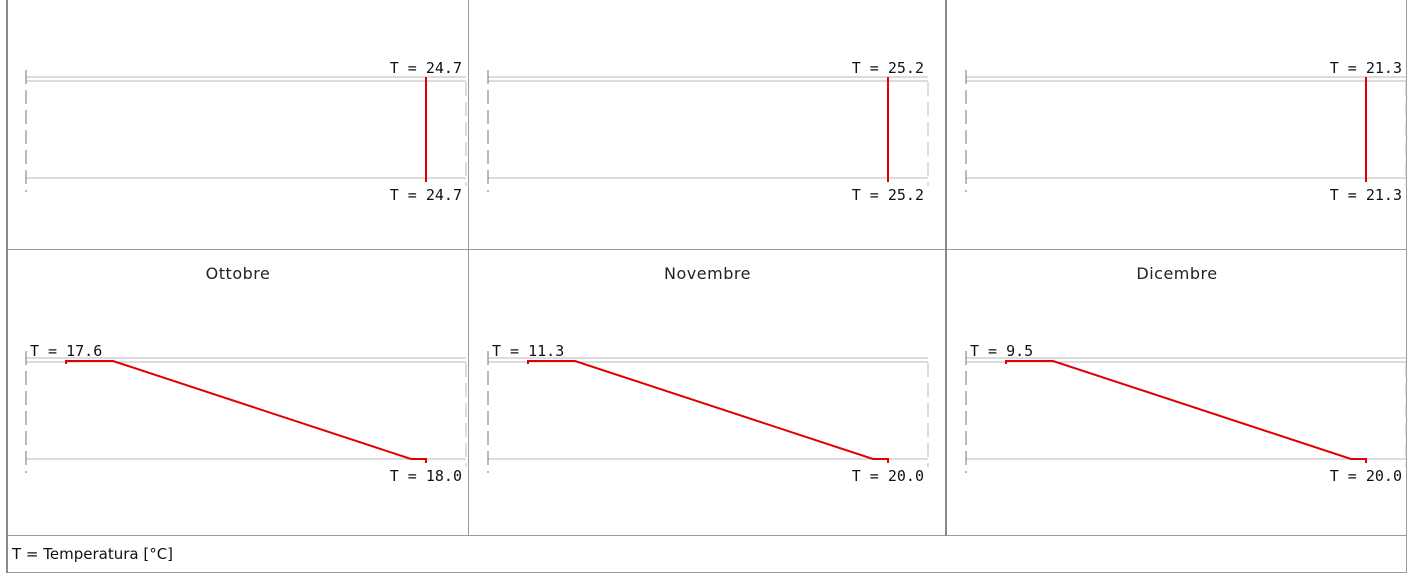 Image resolution: width=1414 pixels, height=573 pixels. What do you see at coordinates (1001, 351) in the screenshot?
I see `label-outside-temperature: T = 9.5` at bounding box center [1001, 351].